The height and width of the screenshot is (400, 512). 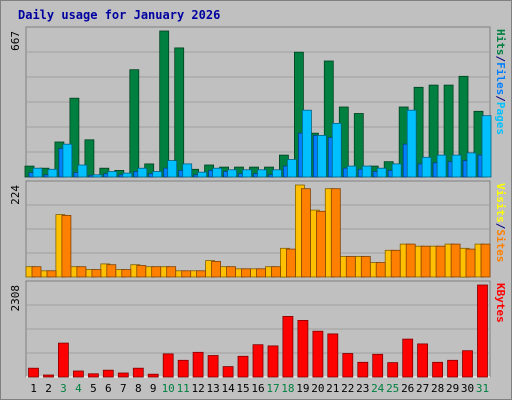 I want to click on legend-entry: Sites, so click(x=500, y=245).